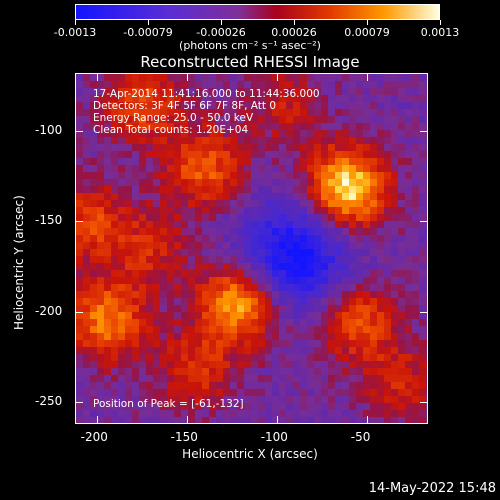 The image size is (500, 500). Describe the element at coordinates (185, 106) in the screenshot. I see `detectors-info: Detectors: 3F 4F 5F 6F 7F 8F, Att 0` at that location.